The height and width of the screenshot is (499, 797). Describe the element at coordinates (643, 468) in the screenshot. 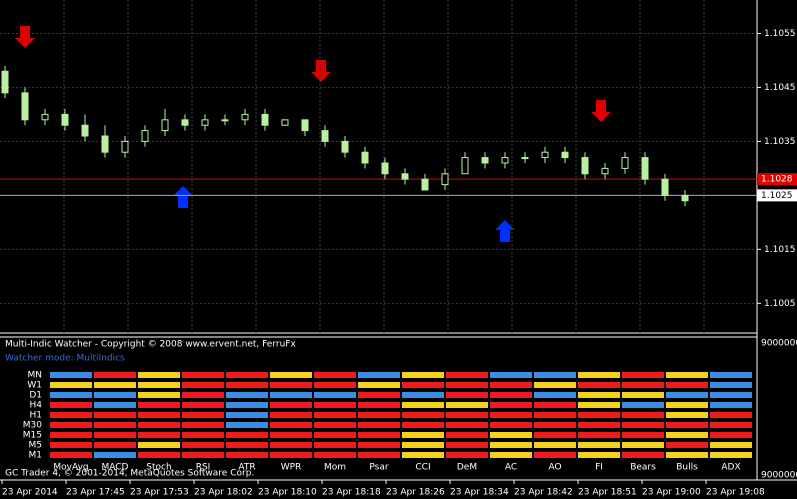

I see `column-label: Bears` at that location.